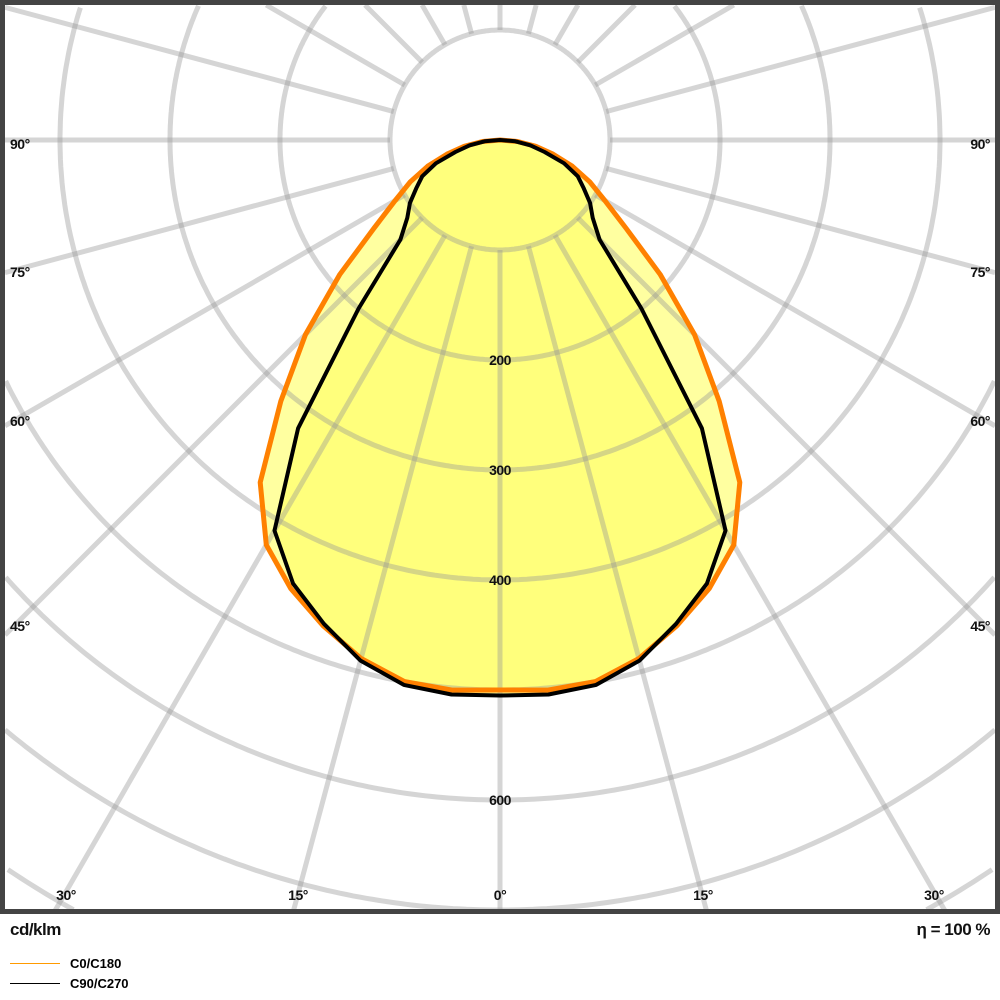 The width and height of the screenshot is (1000, 1000). Describe the element at coordinates (500, 800) in the screenshot. I see `radial-tick-label: 600` at that location.